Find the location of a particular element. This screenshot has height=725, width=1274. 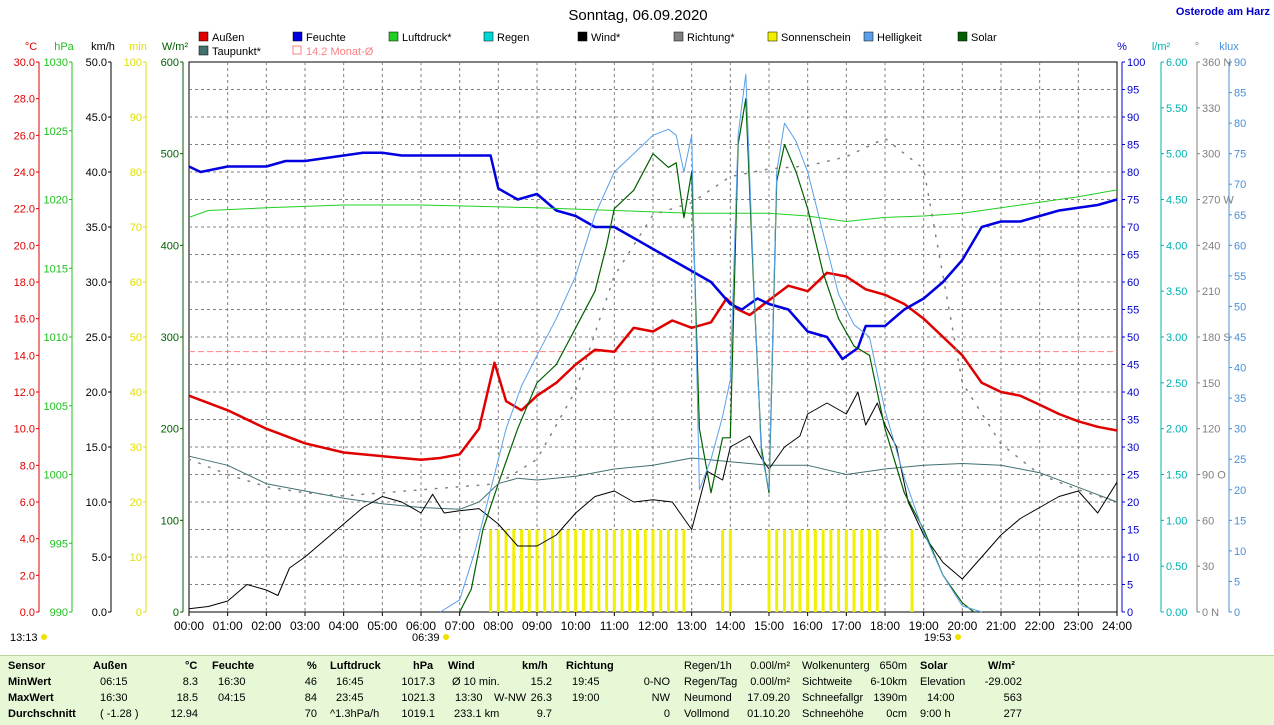

snowline-value: 1390m is located at coordinates (890, 698).